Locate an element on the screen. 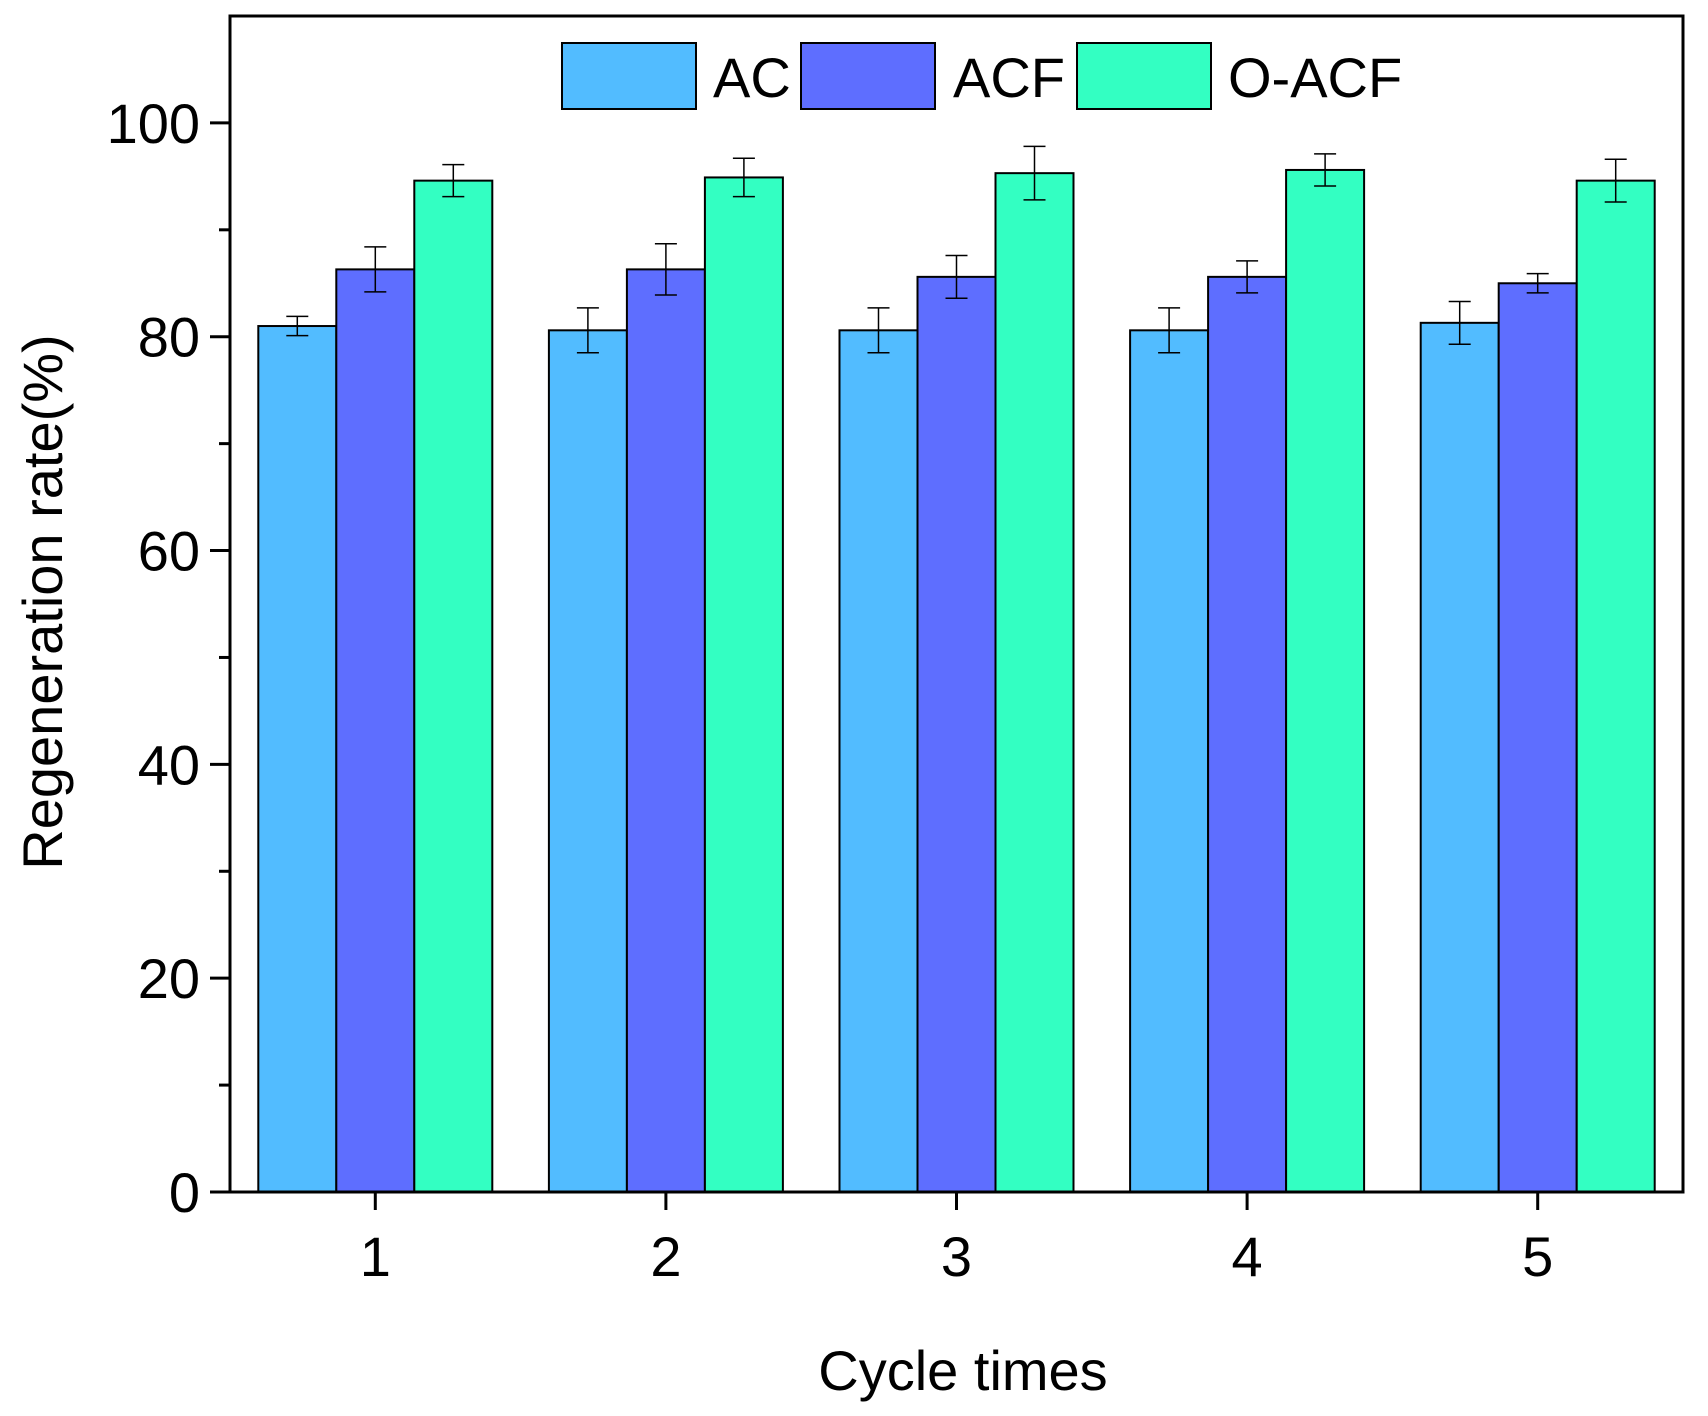 The width and height of the screenshot is (1708, 1416). y-axis-title: Regeneration rate(%) is located at coordinates (42, 601).